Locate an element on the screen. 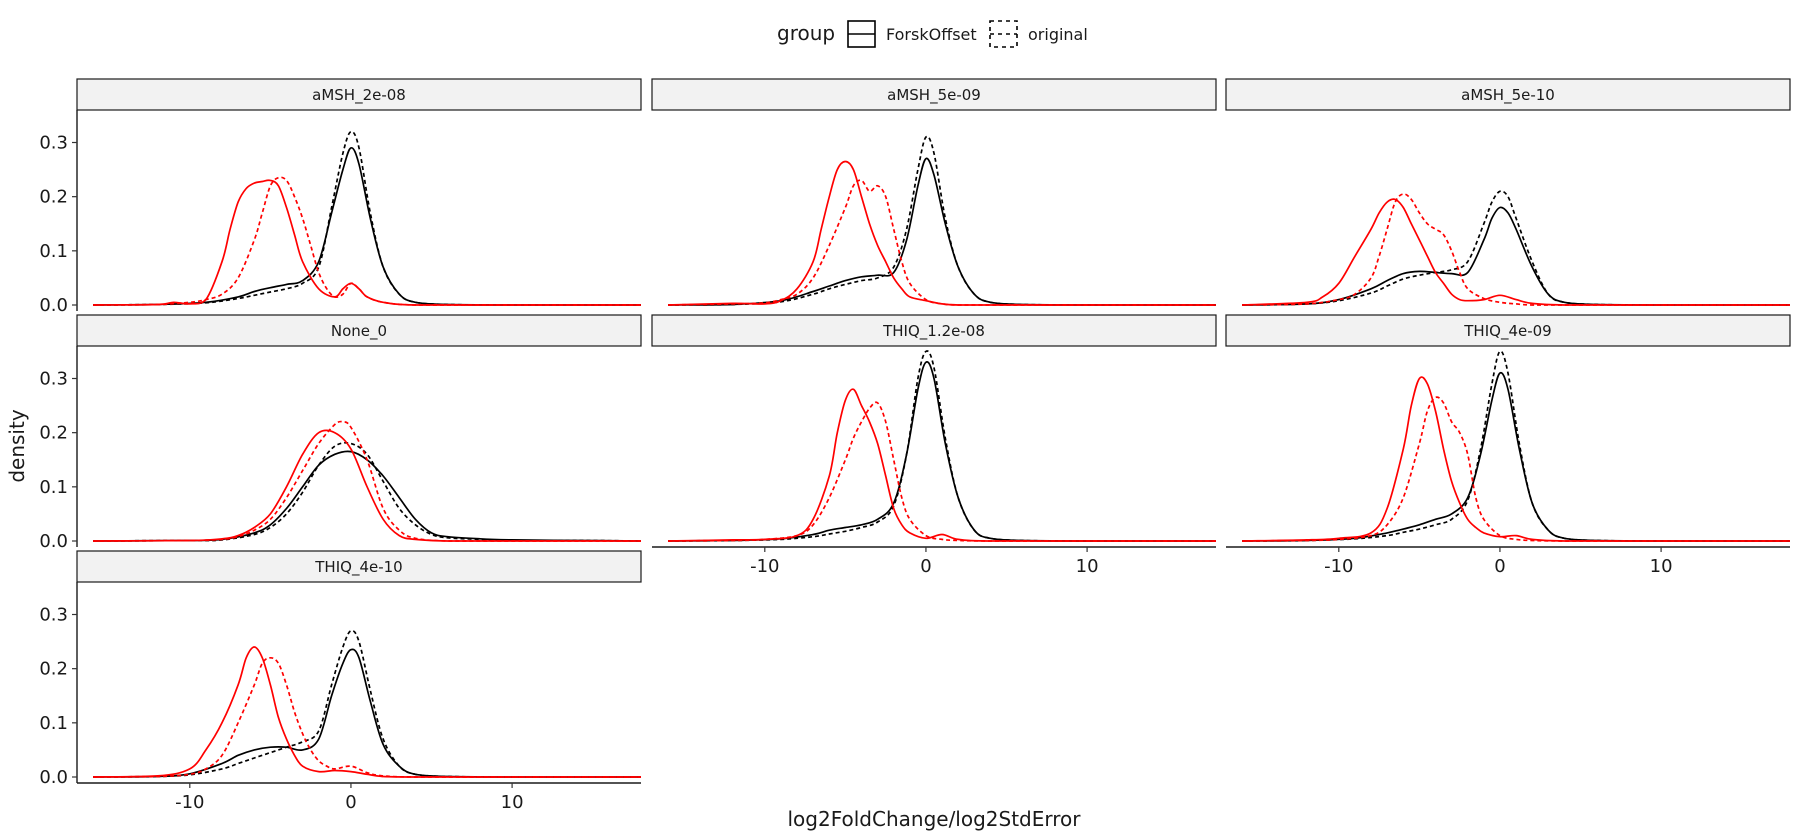 Image resolution: width=1800 pixels, height=840 pixels. facet-strip-label: None_0 is located at coordinates (359, 331).